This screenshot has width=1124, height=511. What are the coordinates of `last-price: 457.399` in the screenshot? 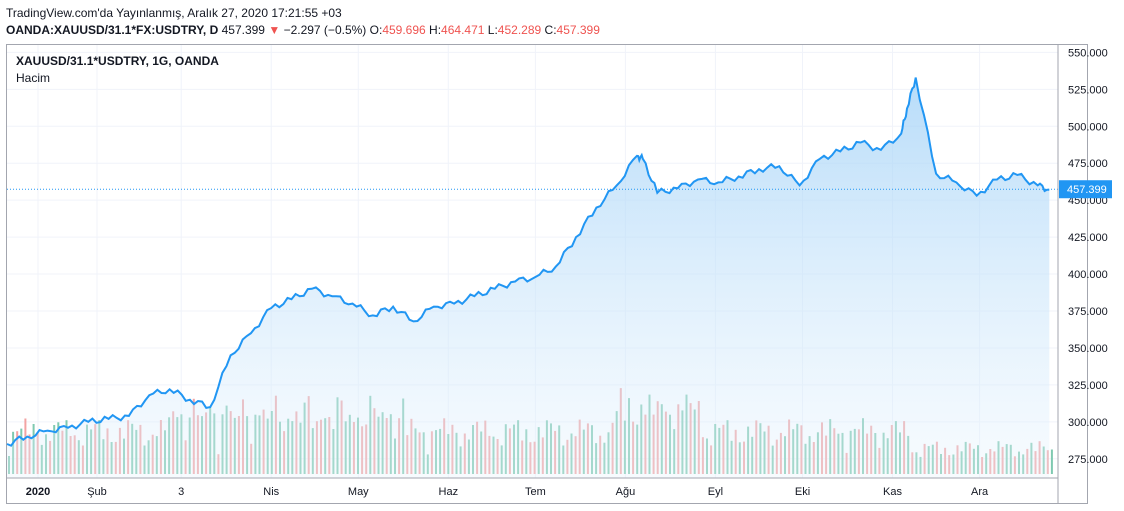 It's located at (243, 30).